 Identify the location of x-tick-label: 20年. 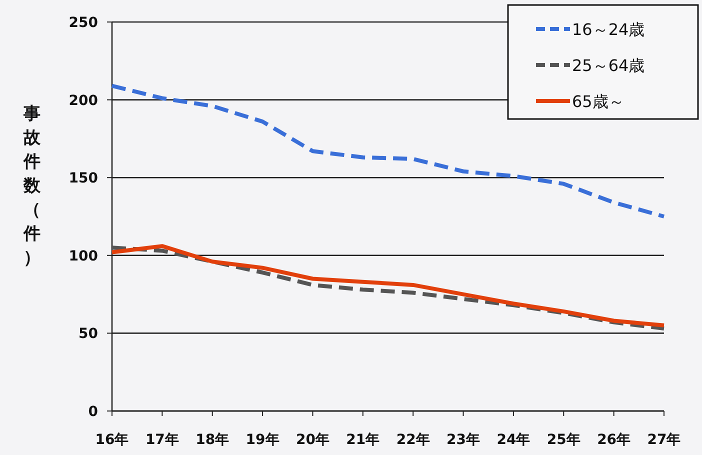
(313, 440).